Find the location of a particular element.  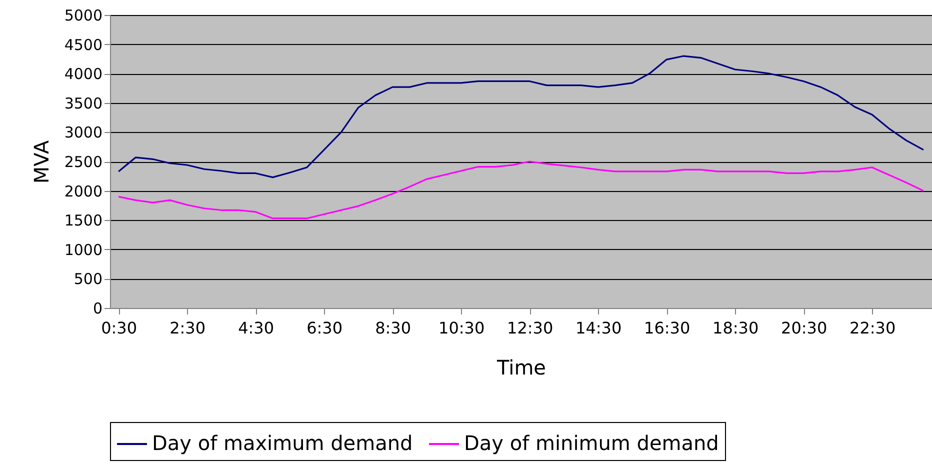

y-tick-label: 4000 is located at coordinates (83, 74).